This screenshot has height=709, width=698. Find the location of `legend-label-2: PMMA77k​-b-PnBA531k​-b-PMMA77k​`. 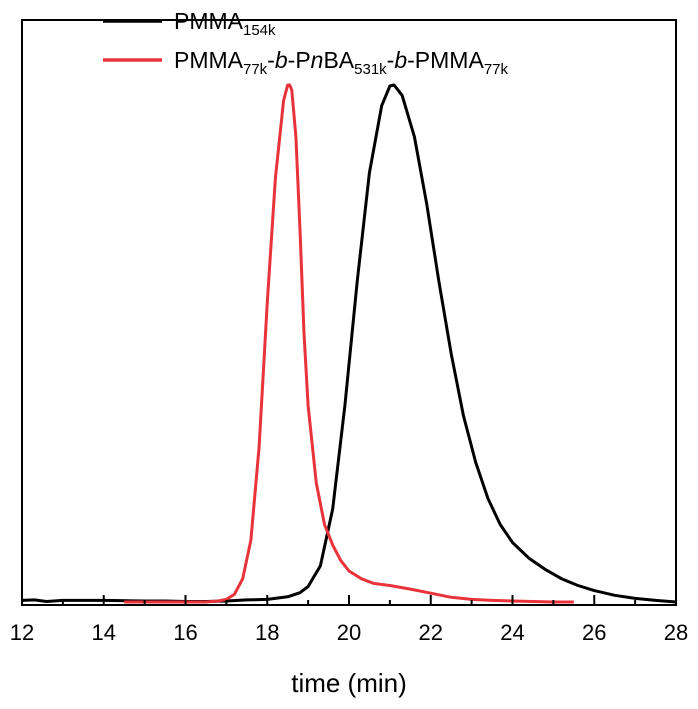

legend-label-2: PMMA77k​-b-PnBA531k​-b-PMMA77k​ is located at coordinates (341, 62).